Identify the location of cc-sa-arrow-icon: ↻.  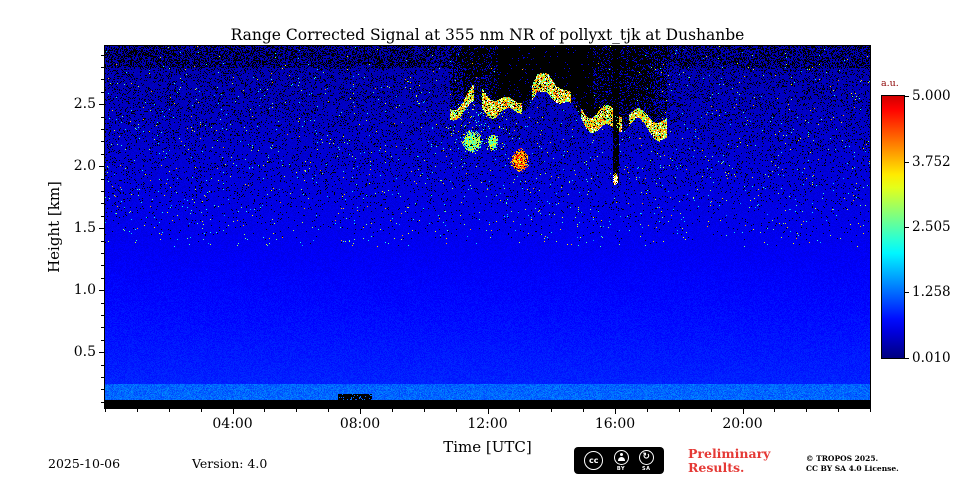
(646, 457).